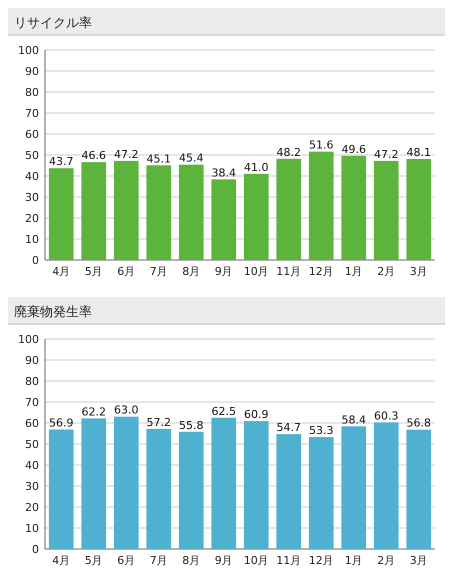 The image size is (453, 578). What do you see at coordinates (61, 423) in the screenshot?
I see `data-label: 56.9` at bounding box center [61, 423].